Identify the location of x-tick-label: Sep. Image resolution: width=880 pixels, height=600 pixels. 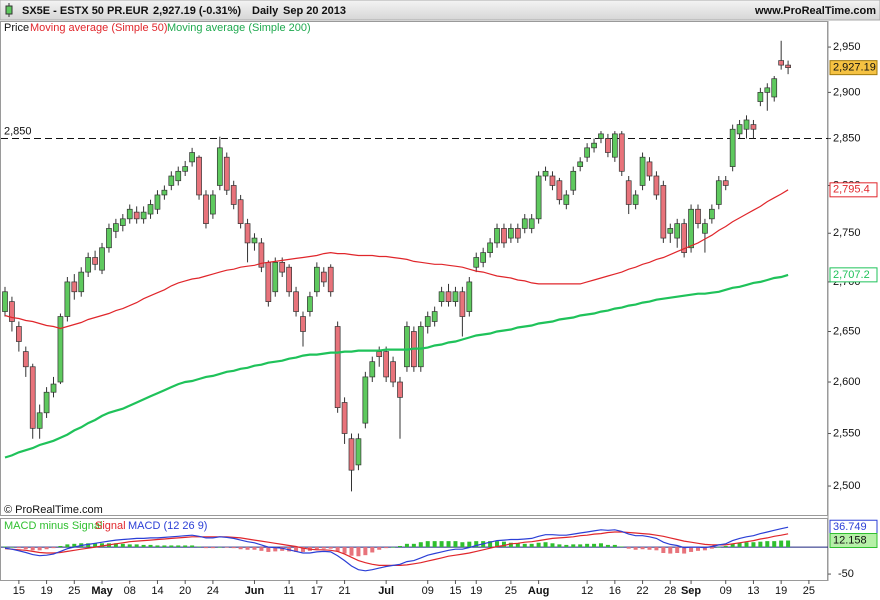
(691, 591).